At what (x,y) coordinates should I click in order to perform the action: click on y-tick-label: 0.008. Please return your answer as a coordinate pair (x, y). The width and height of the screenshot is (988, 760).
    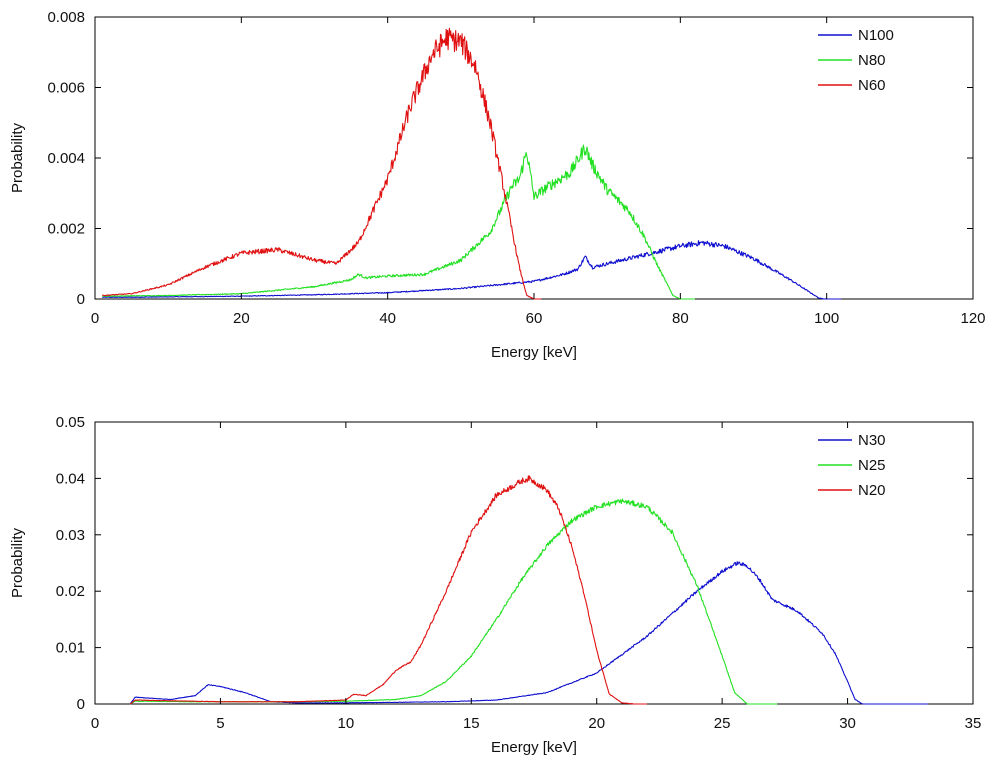
    Looking at the image, I should click on (66, 17).